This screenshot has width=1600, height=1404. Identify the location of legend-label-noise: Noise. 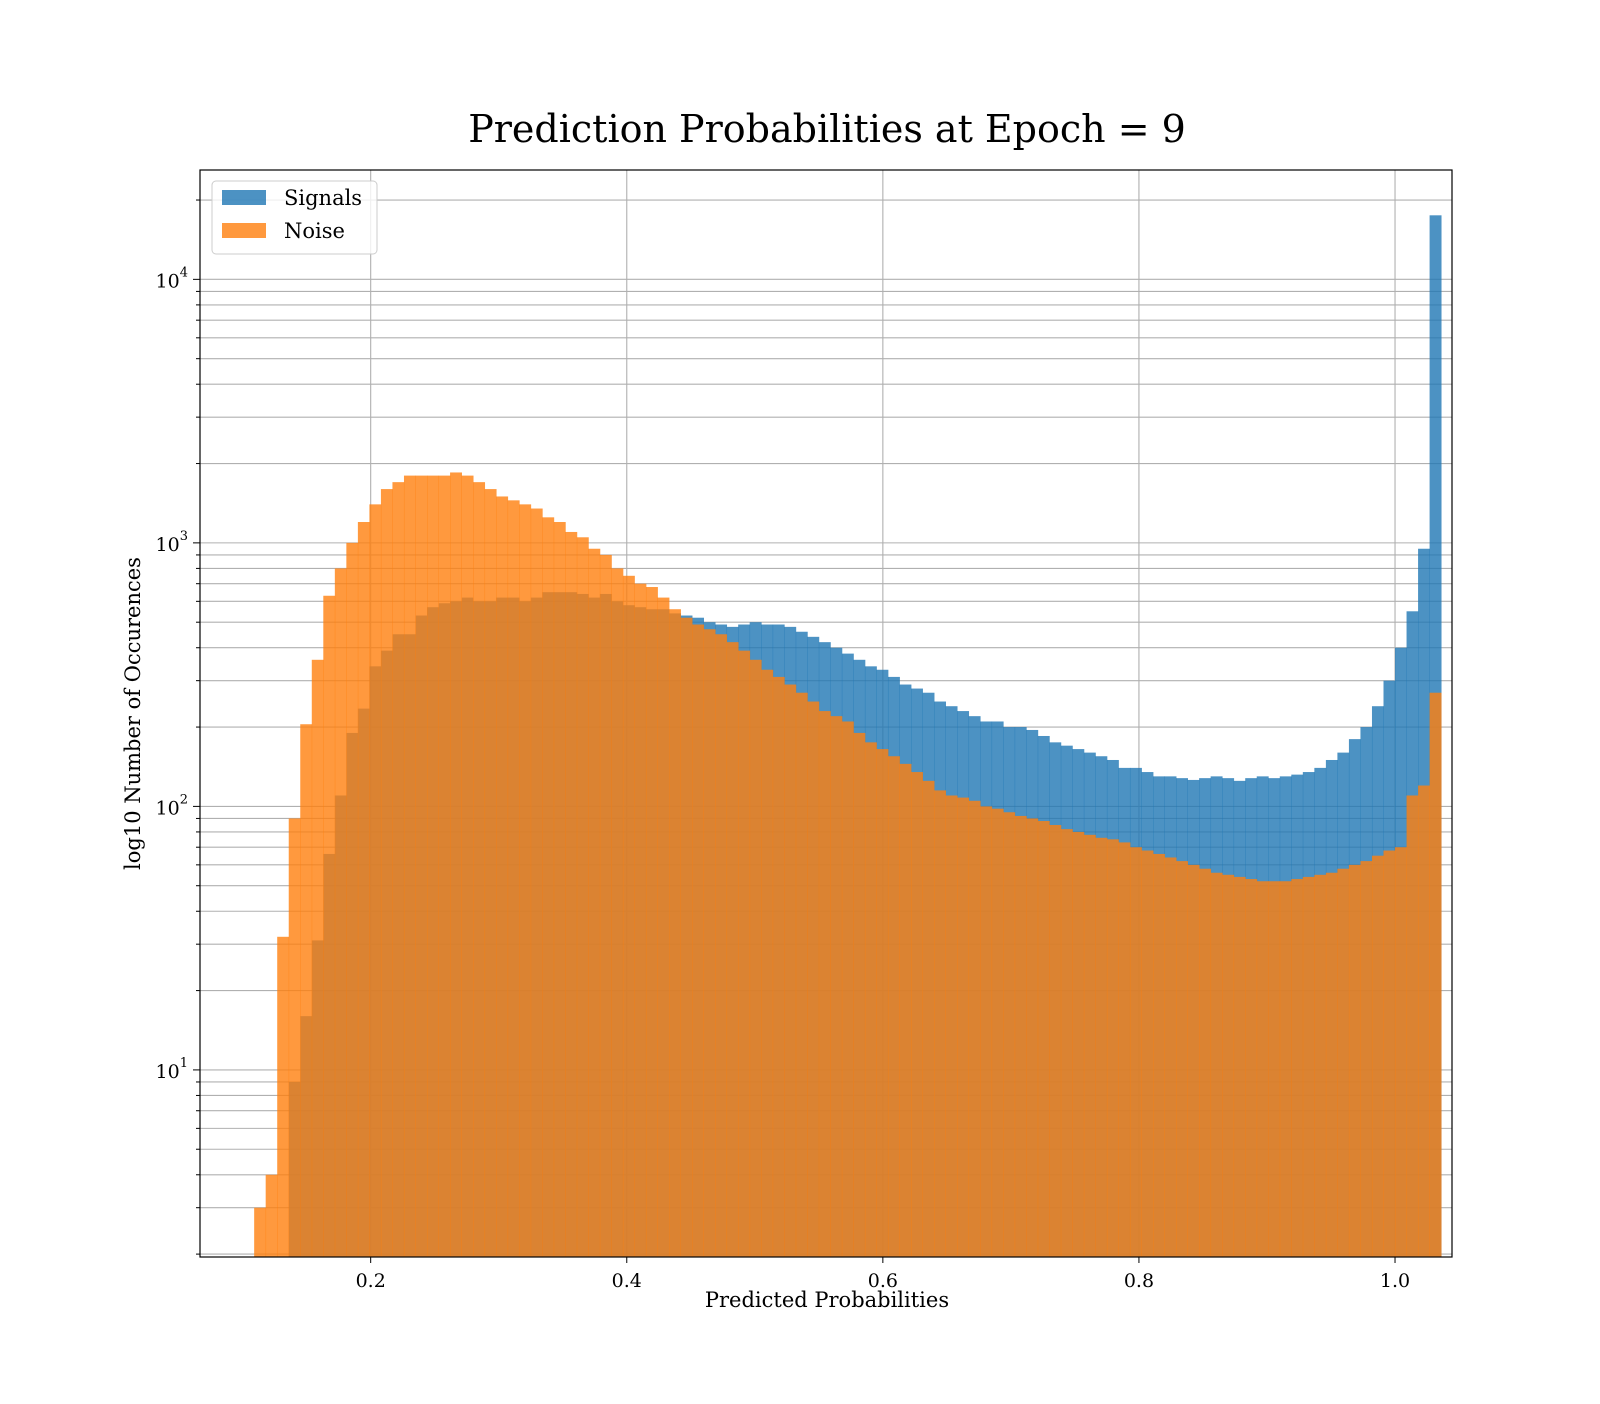
(314, 231).